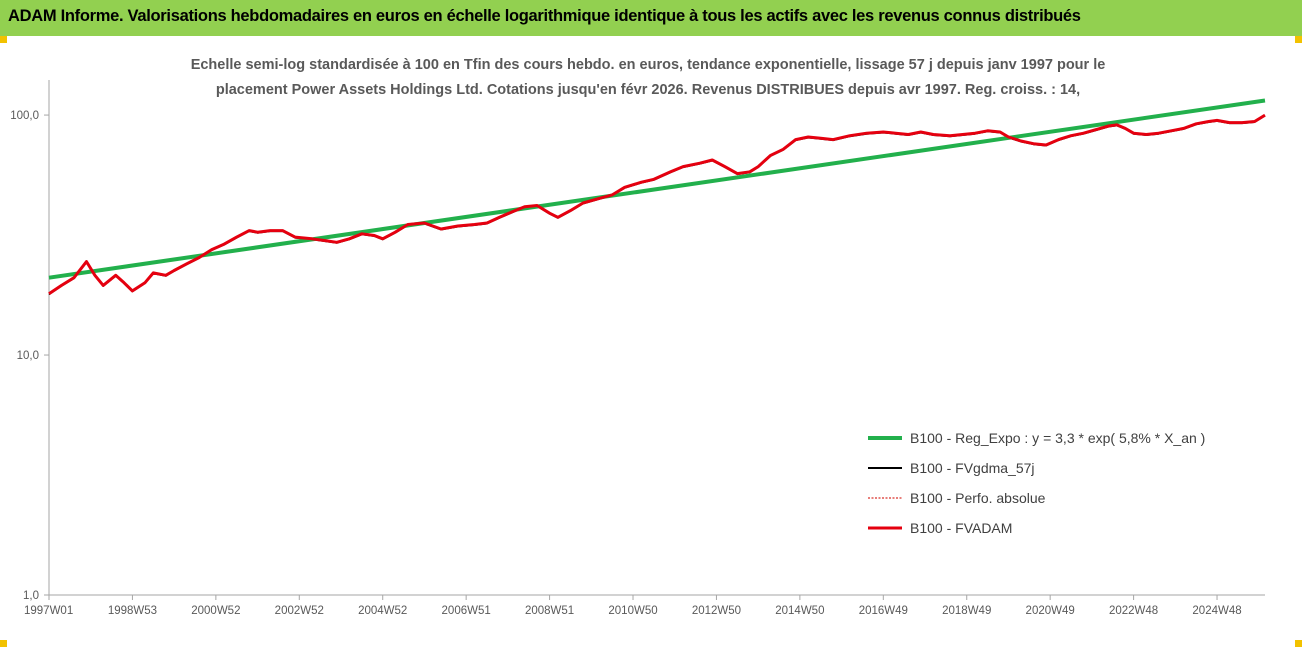 The width and height of the screenshot is (1302, 647). Describe the element at coordinates (632, 611) in the screenshot. I see `x-tick-label: 2010W50` at that location.